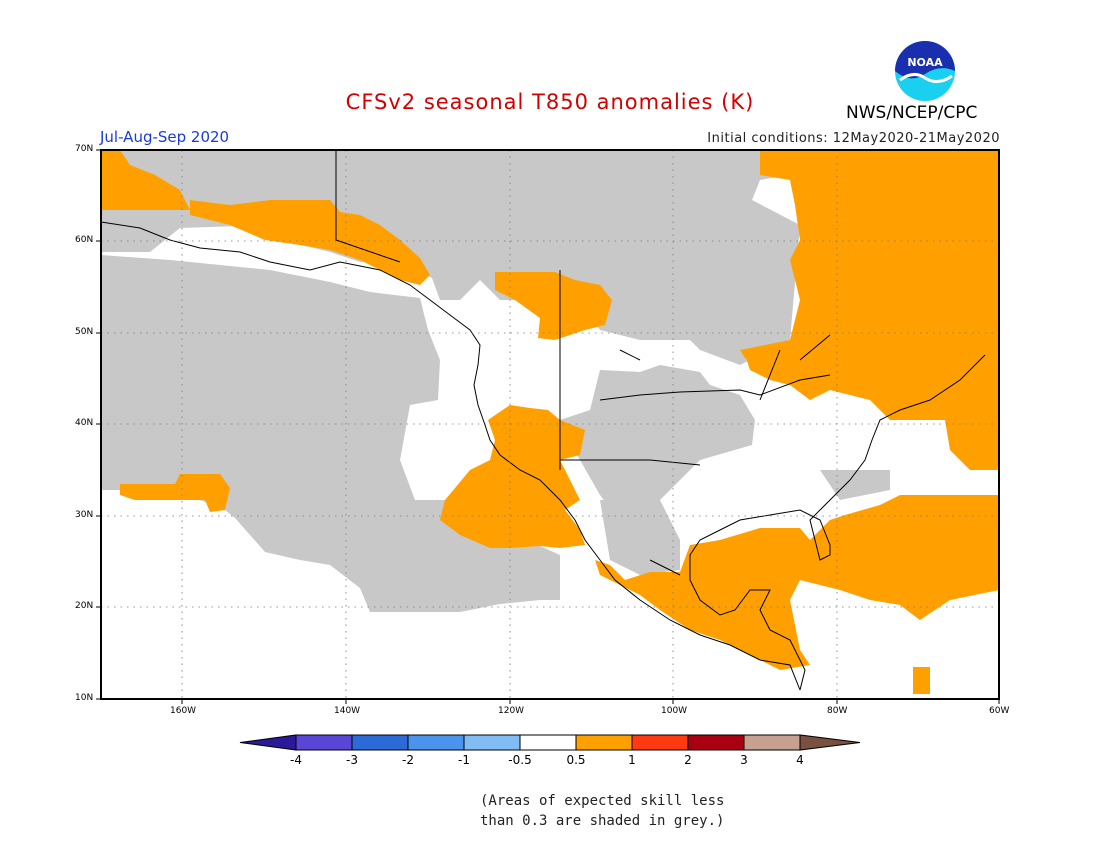  I want to click on lat-label-50n: 50N, so click(84, 332).